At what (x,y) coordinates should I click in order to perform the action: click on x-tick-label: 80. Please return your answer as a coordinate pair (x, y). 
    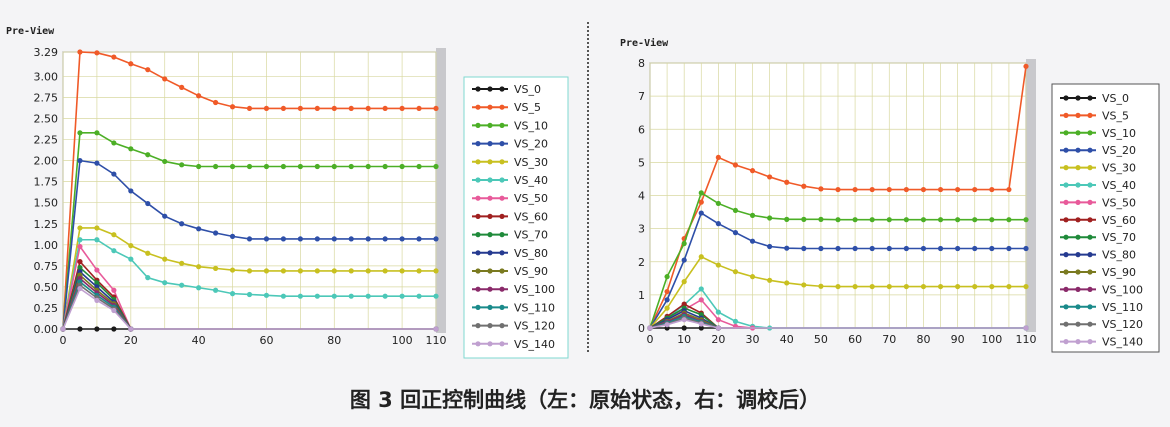
    Looking at the image, I should click on (923, 339).